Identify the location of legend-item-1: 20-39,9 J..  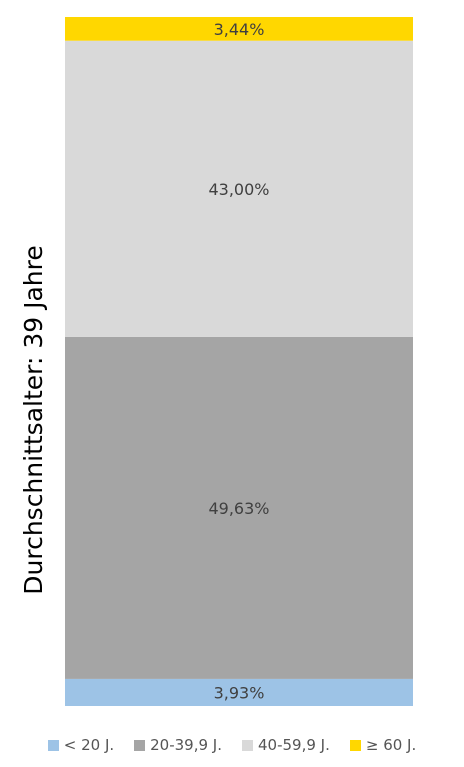
(178, 745).